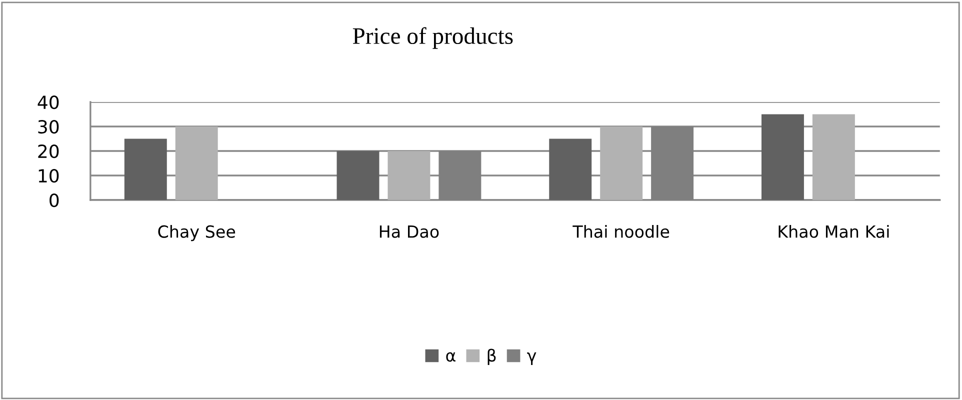 The height and width of the screenshot is (400, 962). Describe the element at coordinates (833, 231) in the screenshot. I see `x-tick-label: Khao Man Kai` at that location.